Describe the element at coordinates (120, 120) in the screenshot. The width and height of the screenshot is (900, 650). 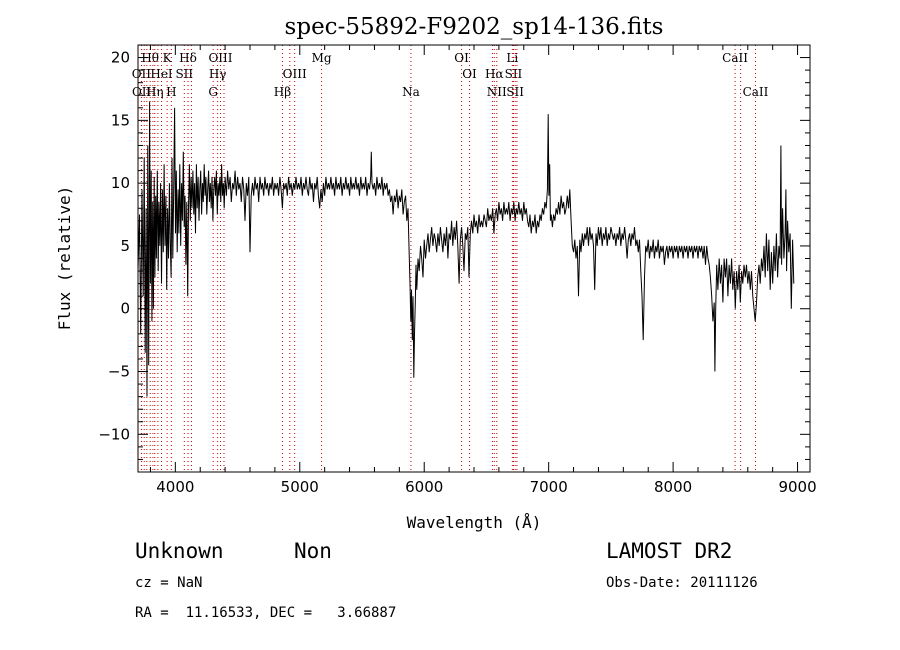
I see `y-tick-label: 15` at that location.